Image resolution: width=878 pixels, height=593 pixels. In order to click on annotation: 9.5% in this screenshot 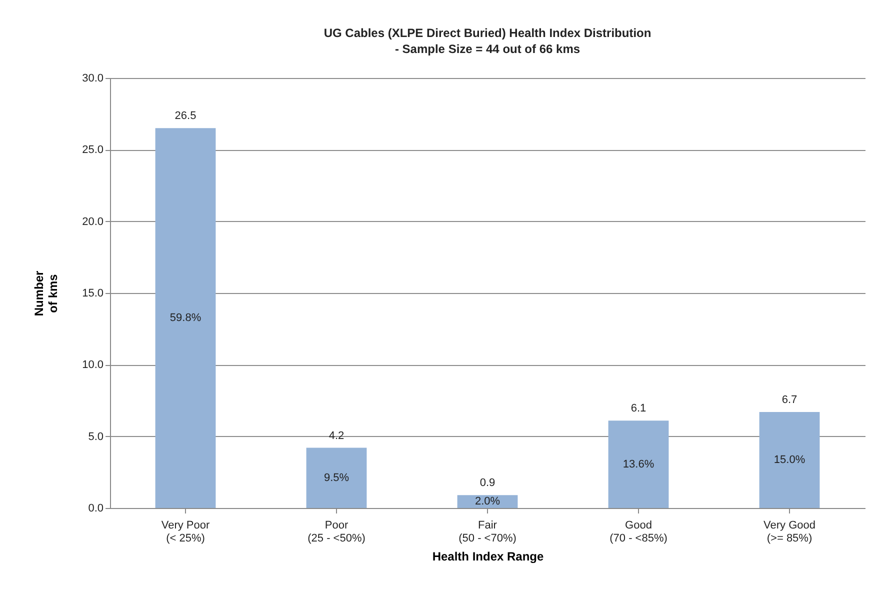, I will do `click(337, 478)`.